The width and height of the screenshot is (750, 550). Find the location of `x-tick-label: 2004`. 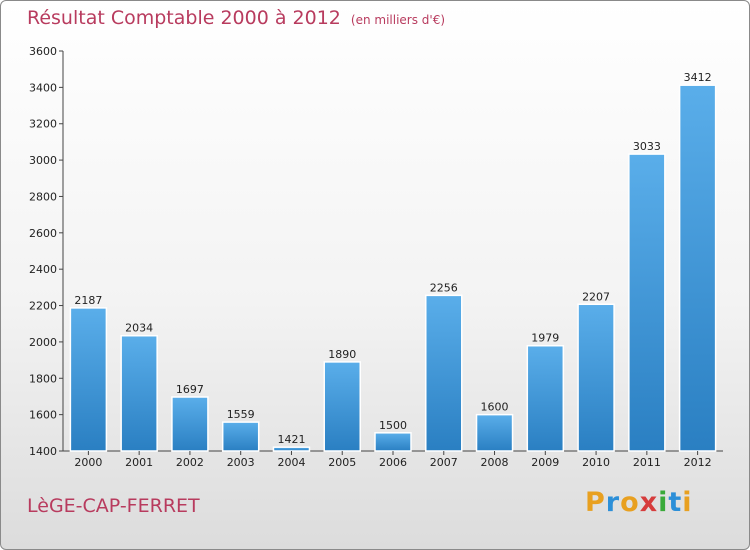

x-tick-label: 2004 is located at coordinates (291, 462).